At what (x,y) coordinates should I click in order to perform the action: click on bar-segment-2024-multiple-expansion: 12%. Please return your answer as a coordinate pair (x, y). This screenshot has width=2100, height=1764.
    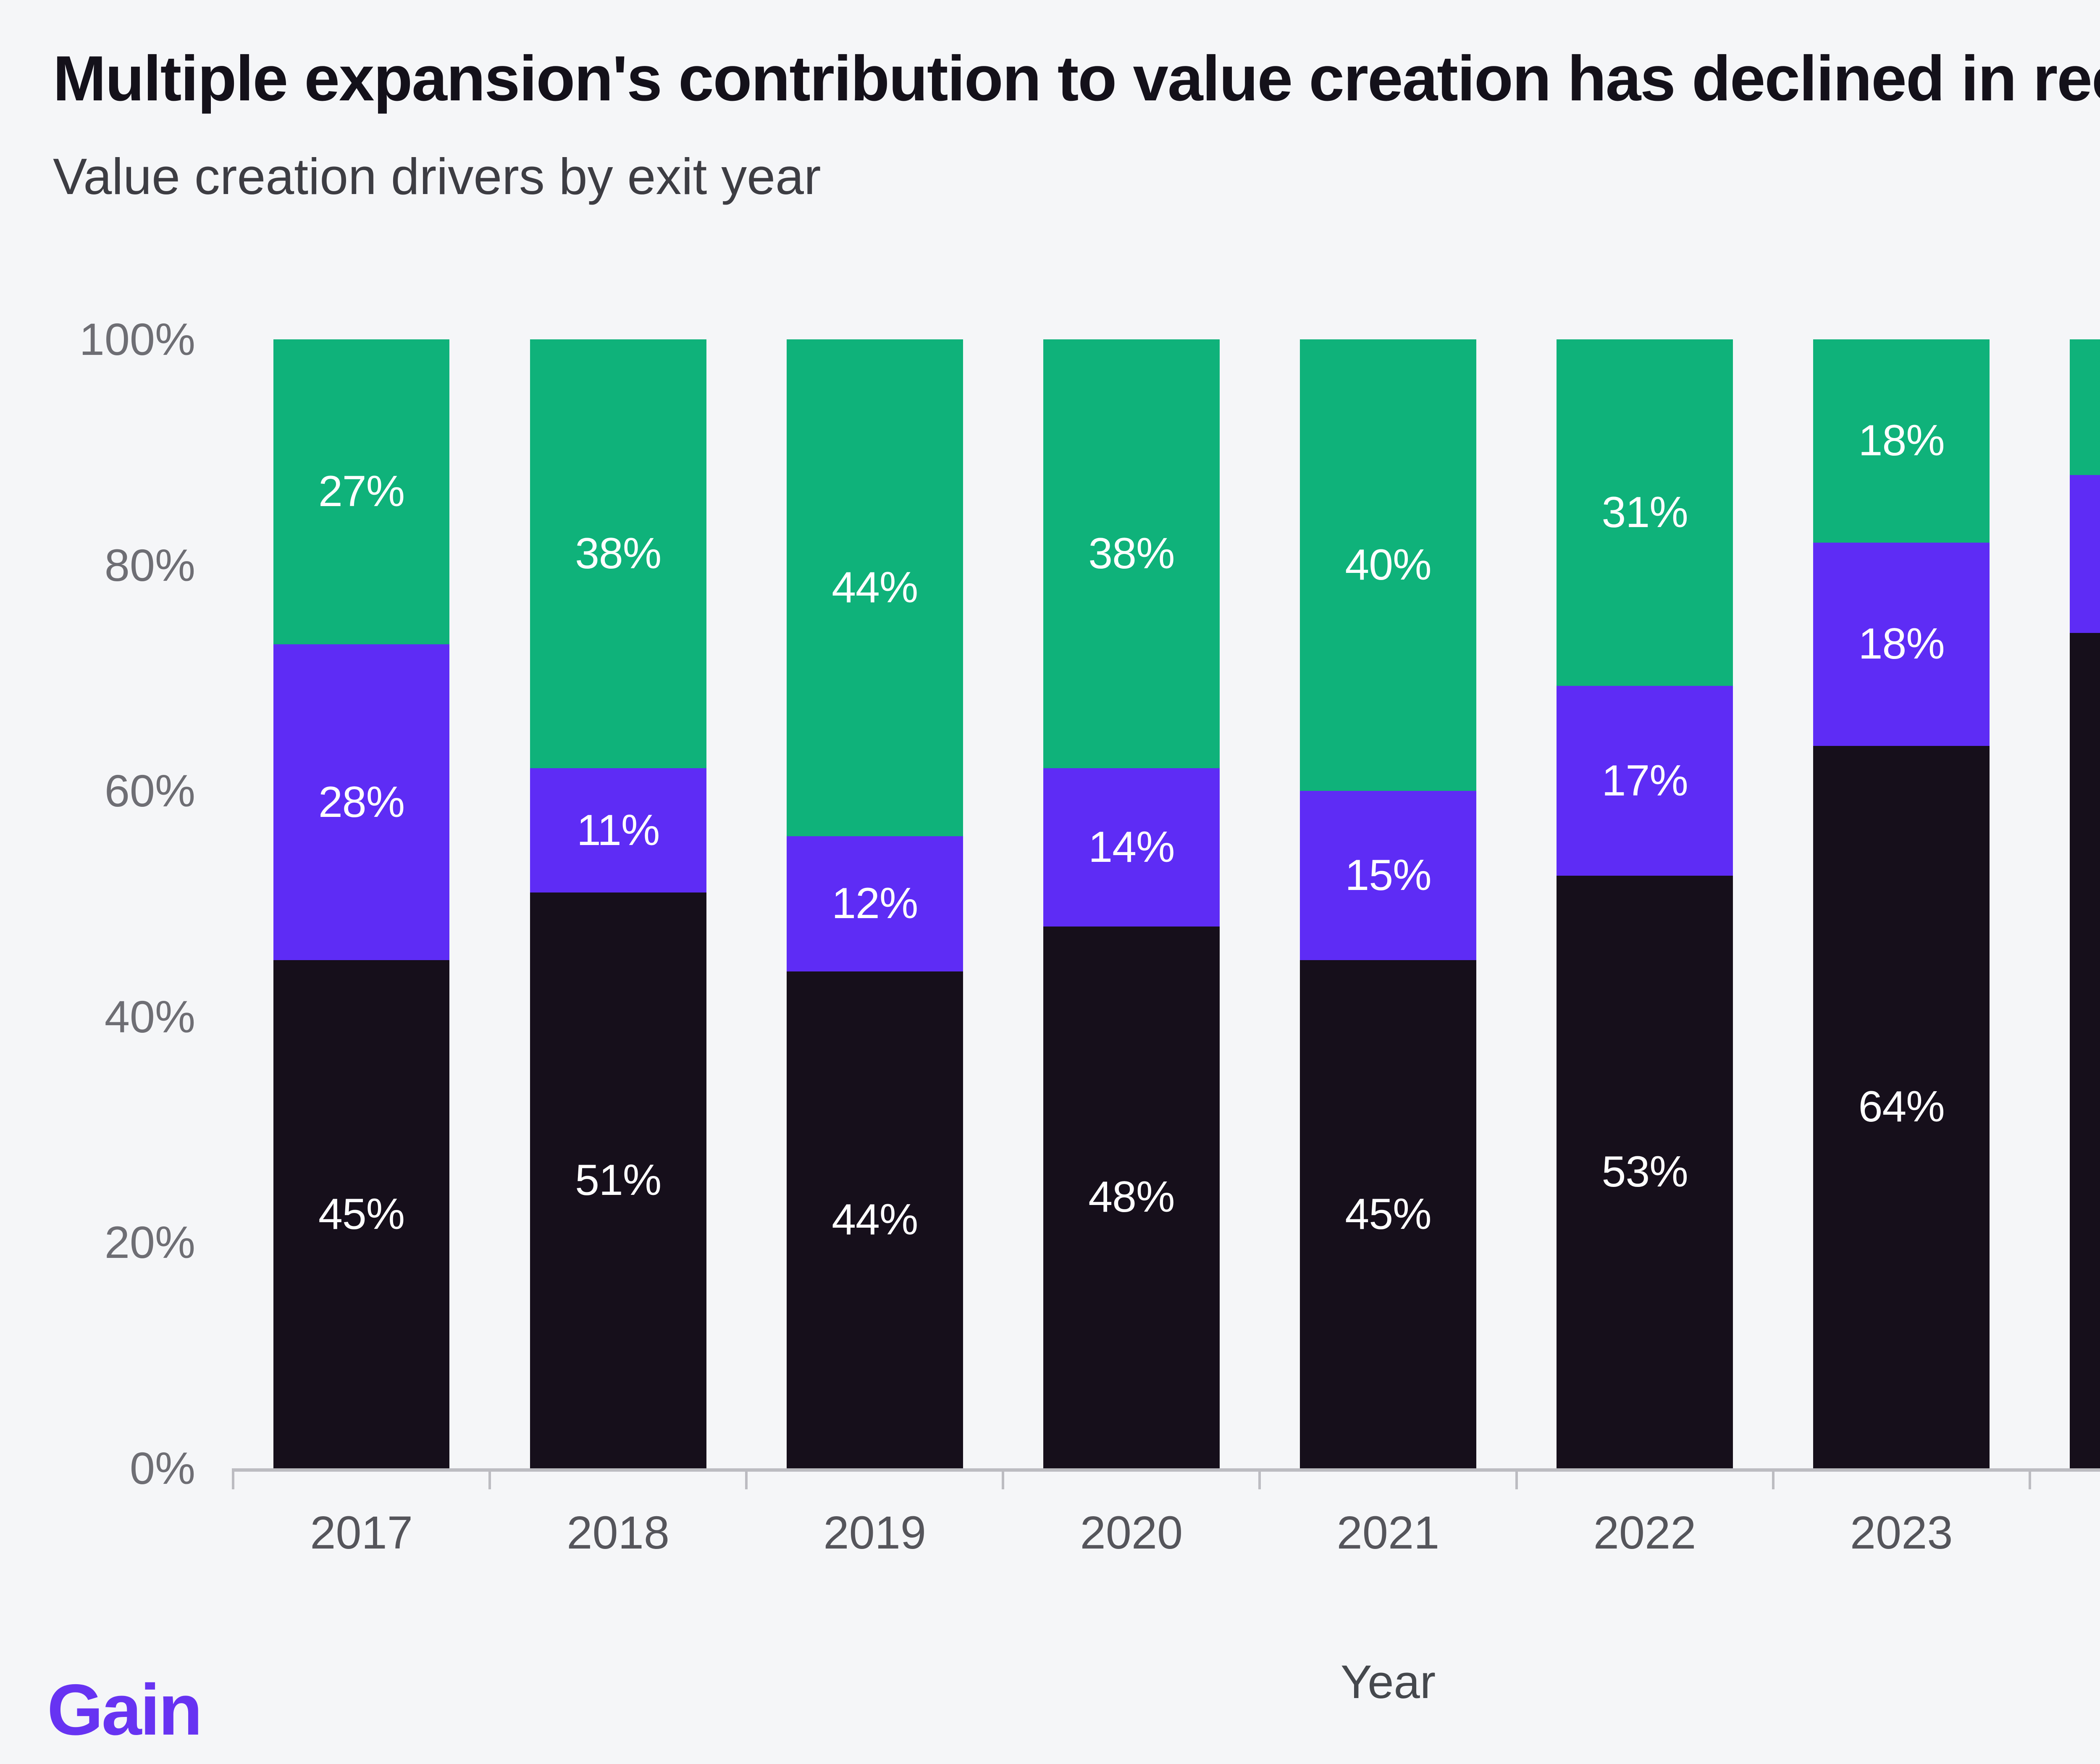
    Looking at the image, I should click on (2085, 407).